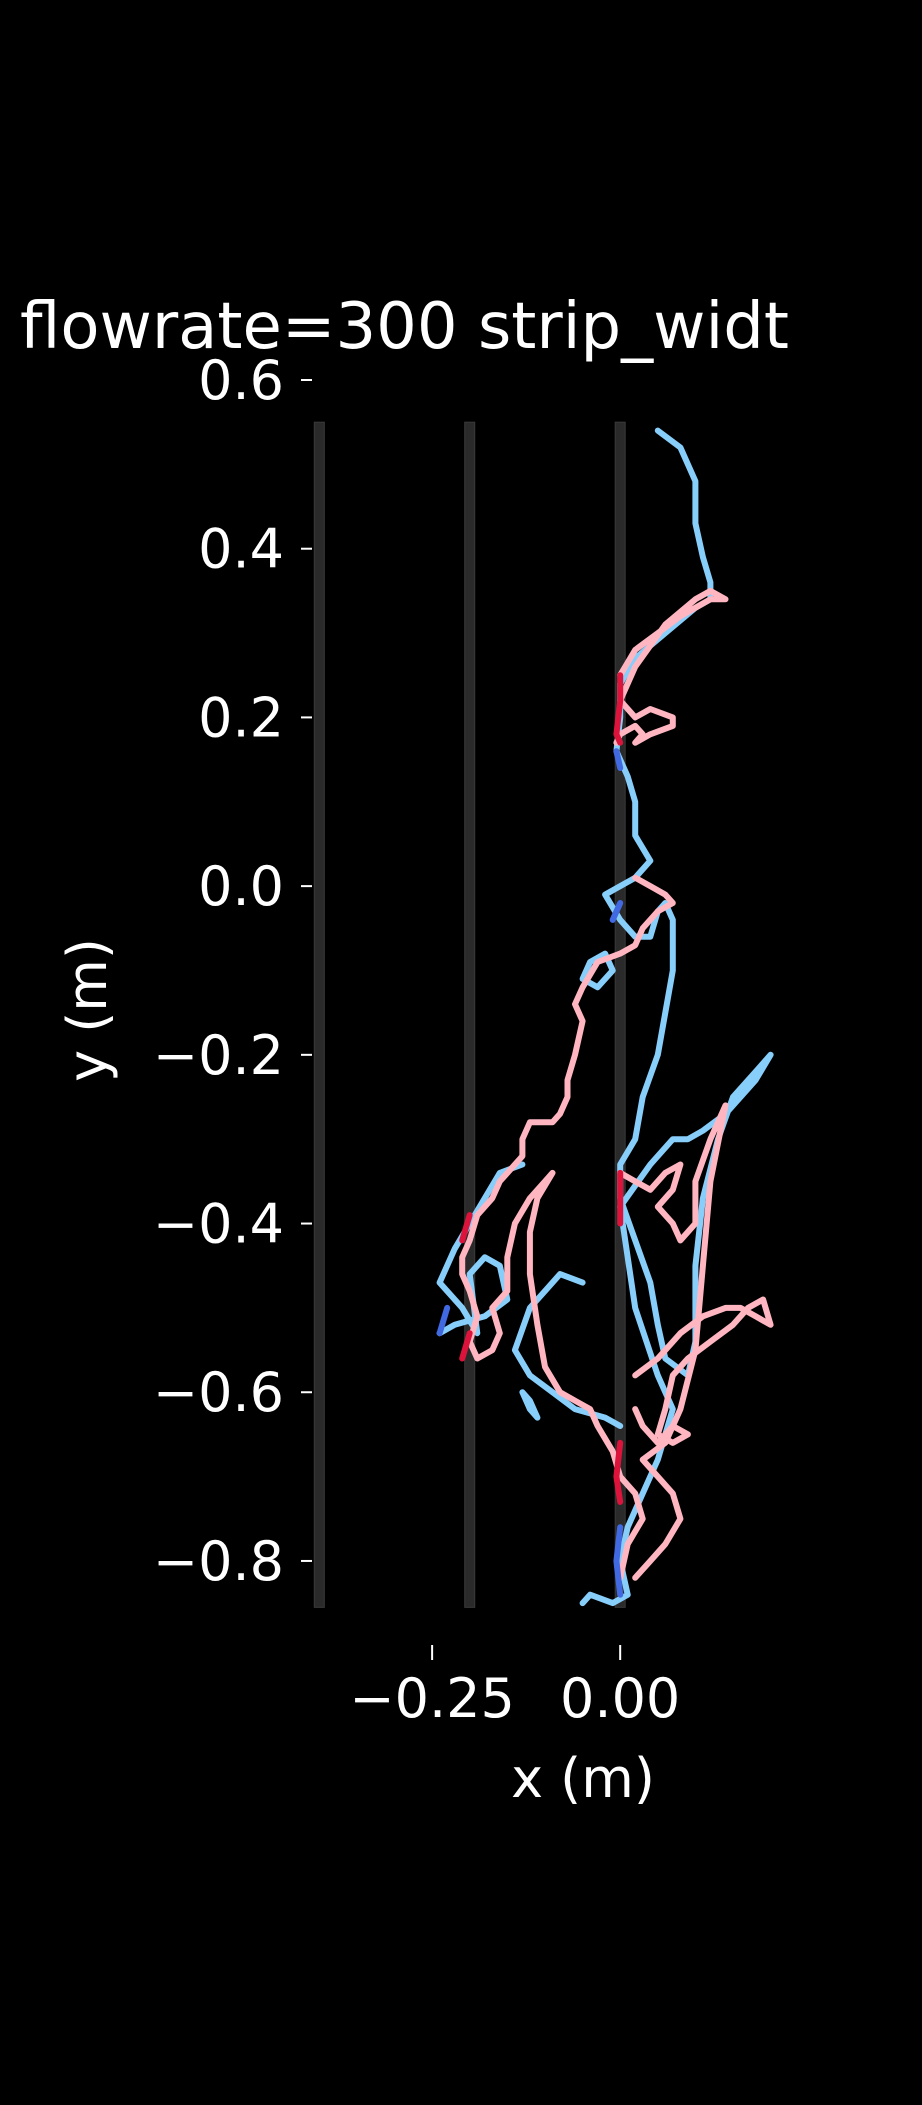  I want to click on y-axis: 0.6 0.4 0.2 0.0 −0.2 −0.4 −0.6 −0.8, so click(232, 971).